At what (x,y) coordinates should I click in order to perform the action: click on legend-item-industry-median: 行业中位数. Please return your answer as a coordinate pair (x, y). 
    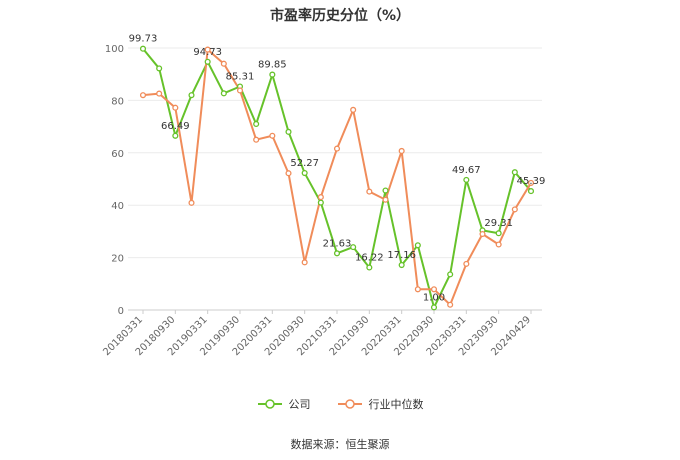
    Looking at the image, I should click on (380, 404).